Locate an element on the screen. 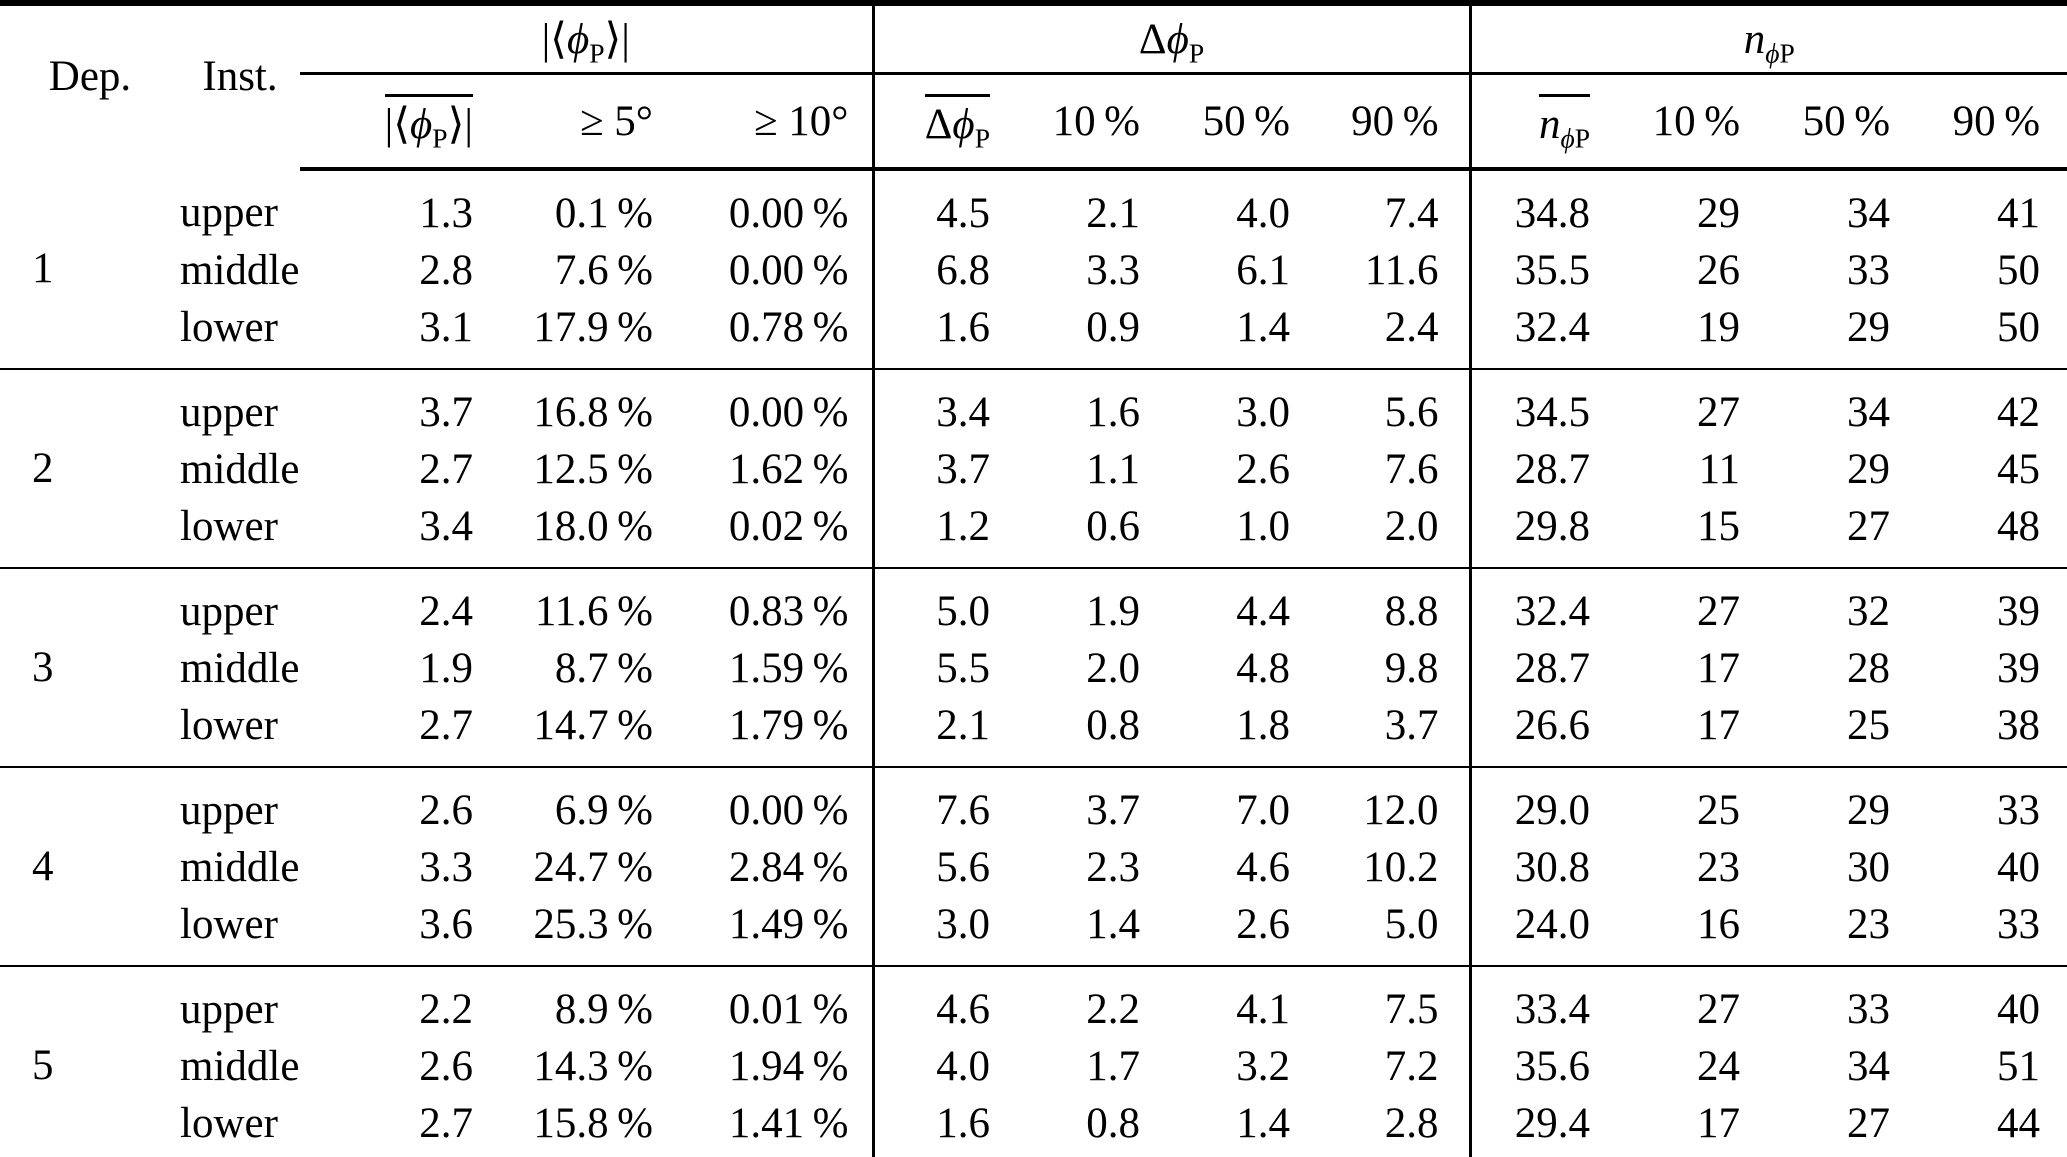 This screenshot has width=2067, height=1157. value-cell: 2.8 is located at coordinates (1411, 1123).